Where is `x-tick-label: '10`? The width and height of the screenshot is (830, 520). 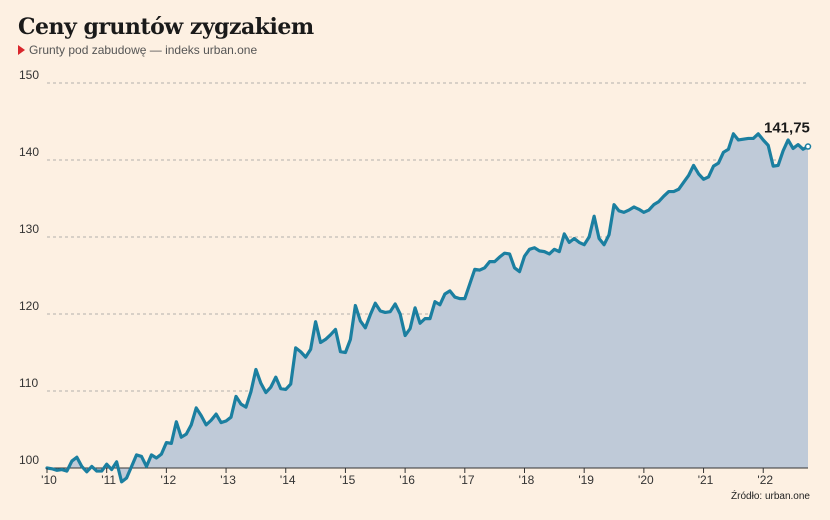 x-tick-label: '10 is located at coordinates (49, 480).